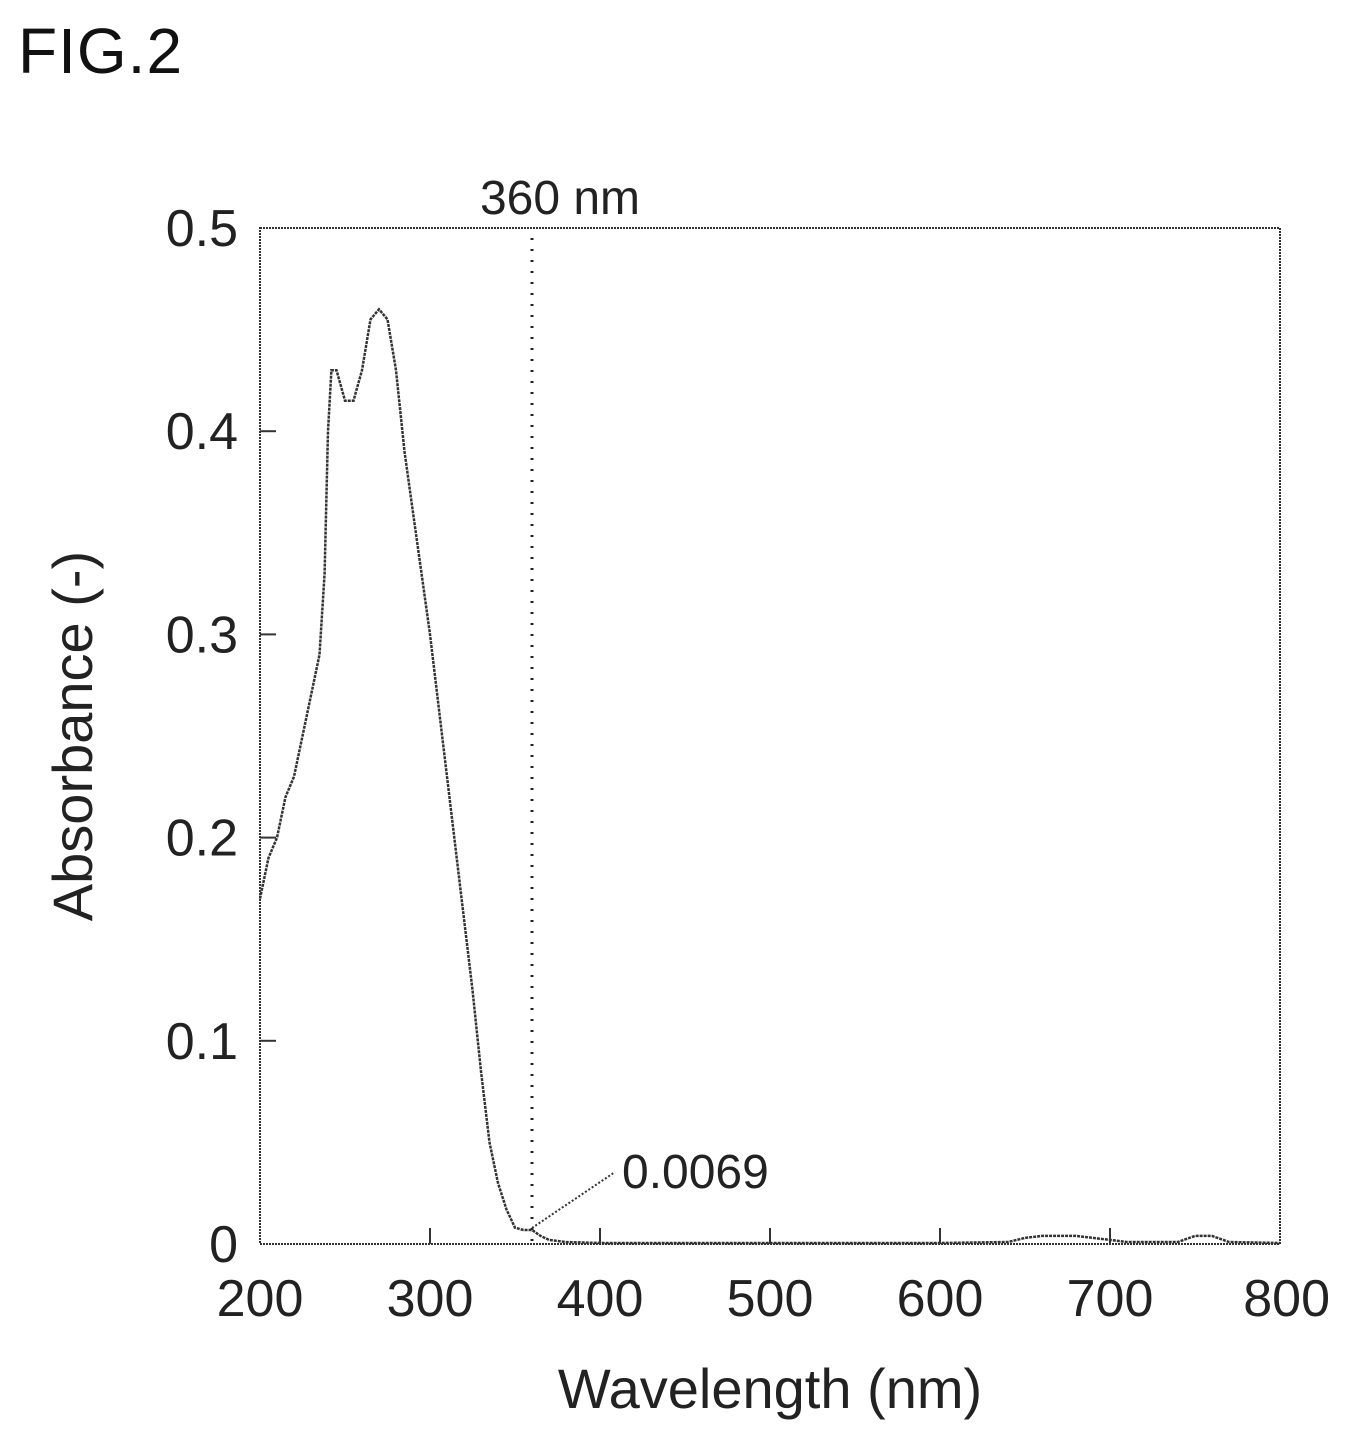 This screenshot has width=1360, height=1443. I want to click on y-axis-title: Absorbance (-), so click(72, 736).